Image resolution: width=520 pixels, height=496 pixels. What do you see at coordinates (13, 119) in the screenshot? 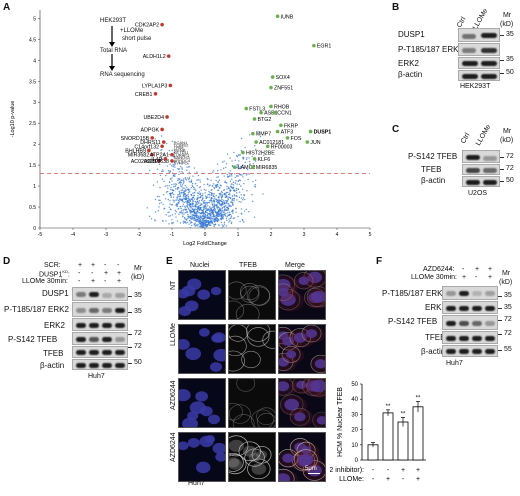
I see `y-axis-label: -Log10 p-value` at bounding box center [13, 119].